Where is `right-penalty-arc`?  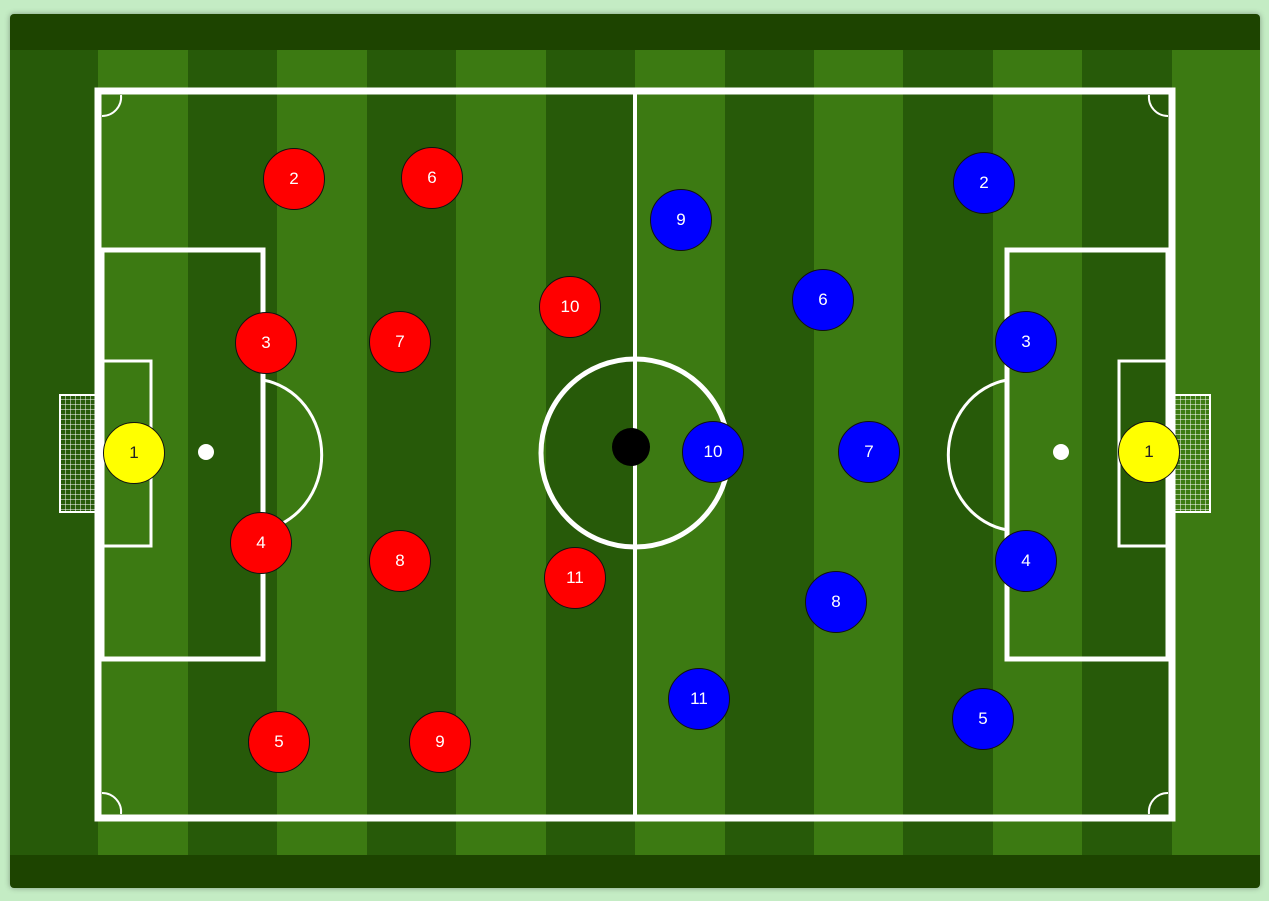 right-penalty-arc is located at coordinates (977, 455).